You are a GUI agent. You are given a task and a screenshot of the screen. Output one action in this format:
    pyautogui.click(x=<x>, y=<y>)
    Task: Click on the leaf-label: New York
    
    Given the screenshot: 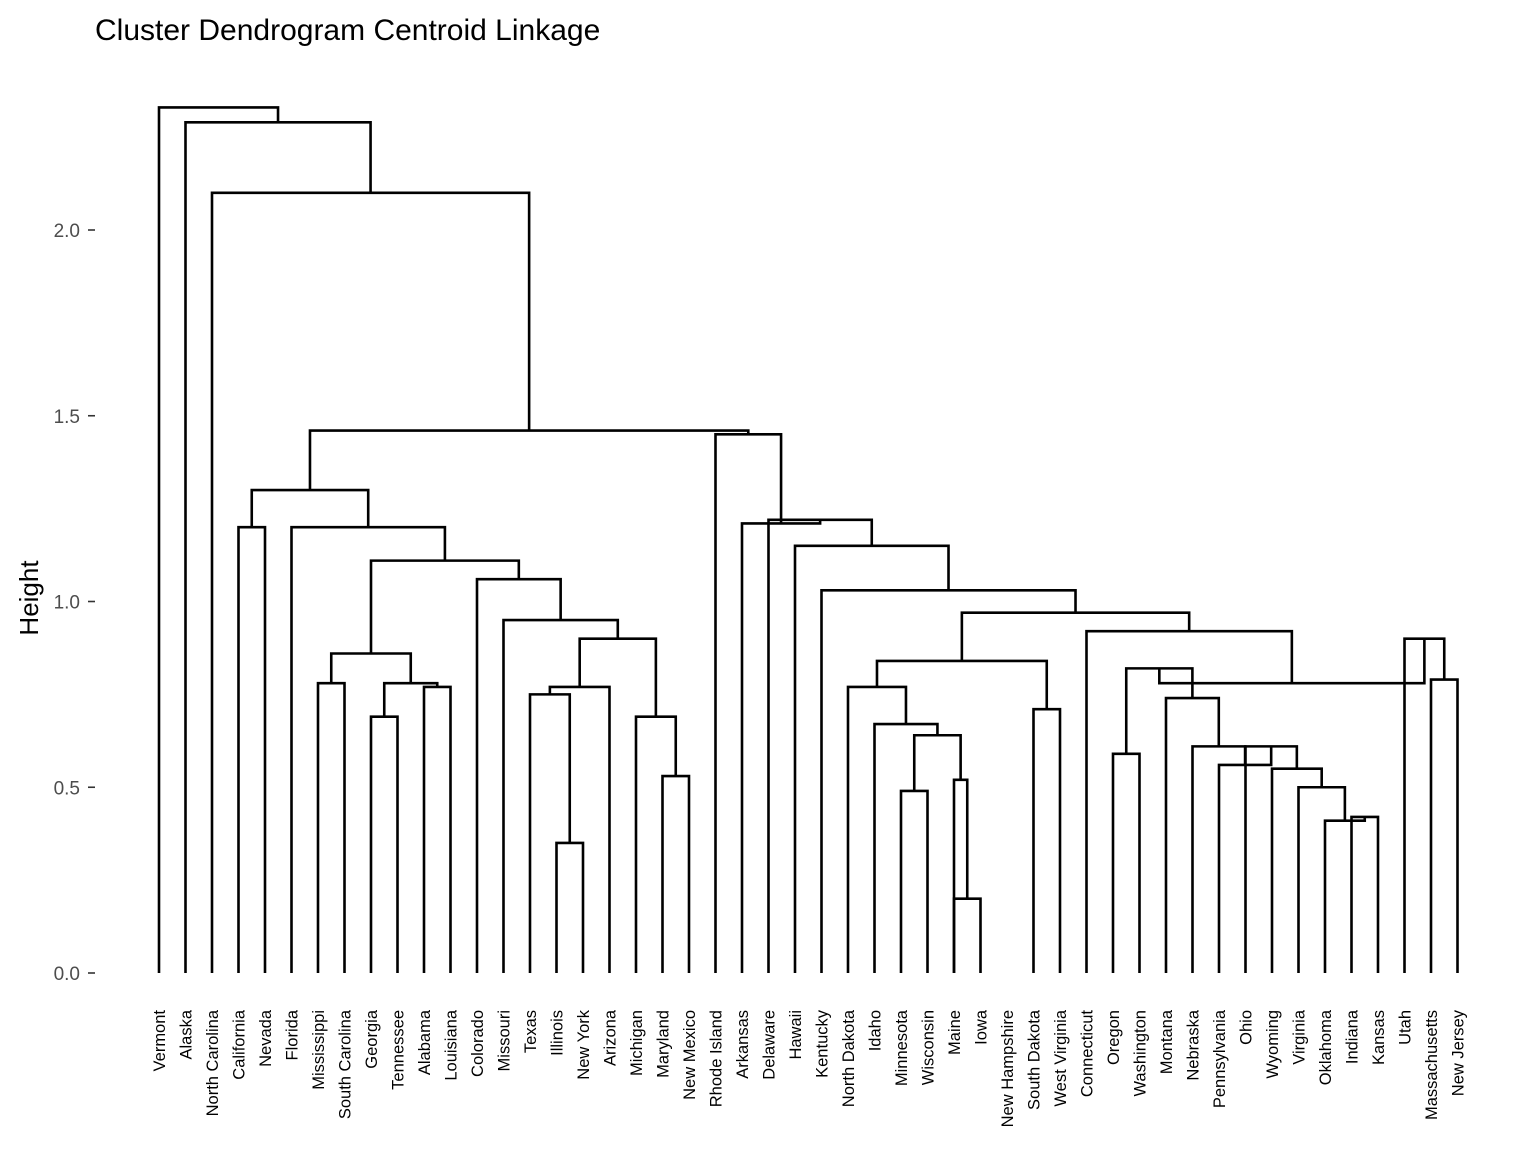 What is the action you would take?
    pyautogui.click(x=584, y=1044)
    